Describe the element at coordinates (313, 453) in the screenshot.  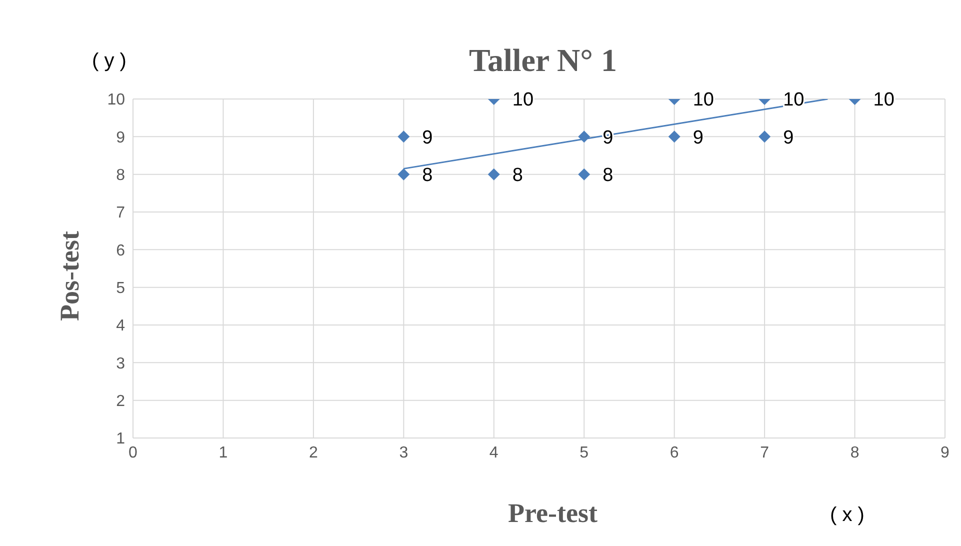
I see `x-tick-label: 2` at that location.